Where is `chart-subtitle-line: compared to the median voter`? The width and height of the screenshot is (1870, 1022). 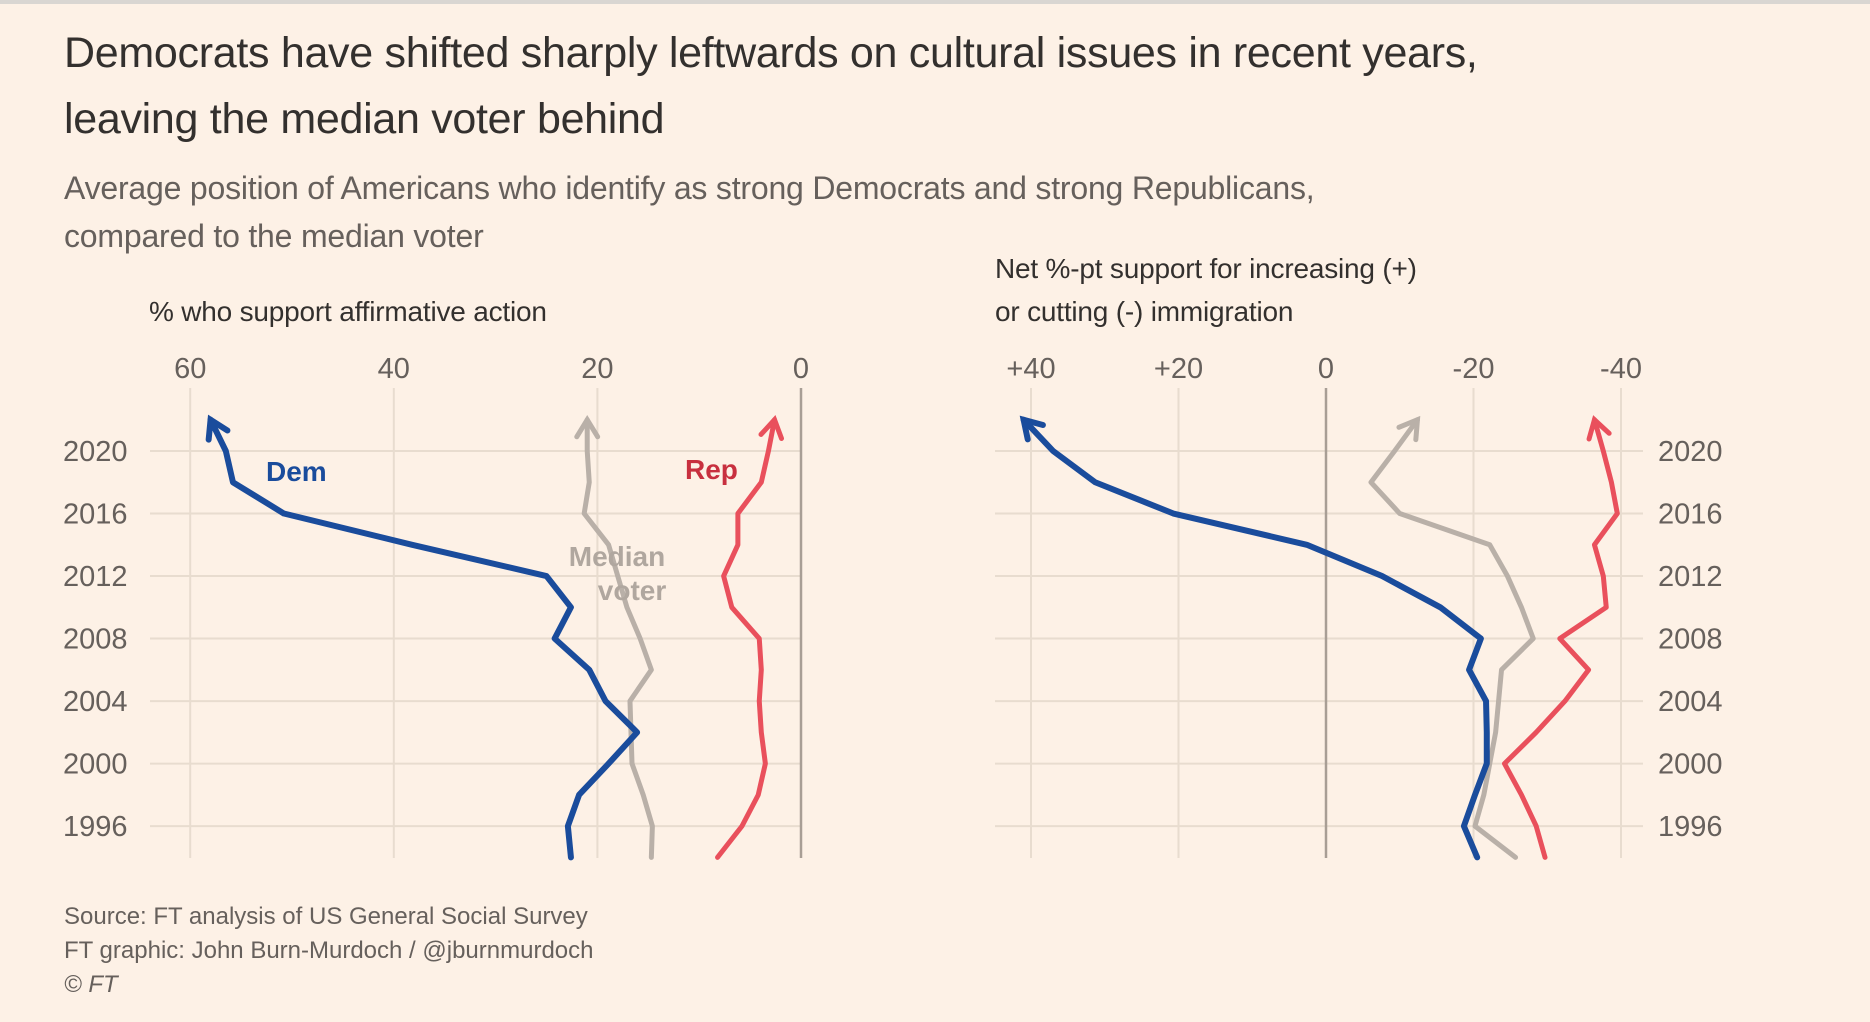 chart-subtitle-line: compared to the median voter is located at coordinates (274, 236).